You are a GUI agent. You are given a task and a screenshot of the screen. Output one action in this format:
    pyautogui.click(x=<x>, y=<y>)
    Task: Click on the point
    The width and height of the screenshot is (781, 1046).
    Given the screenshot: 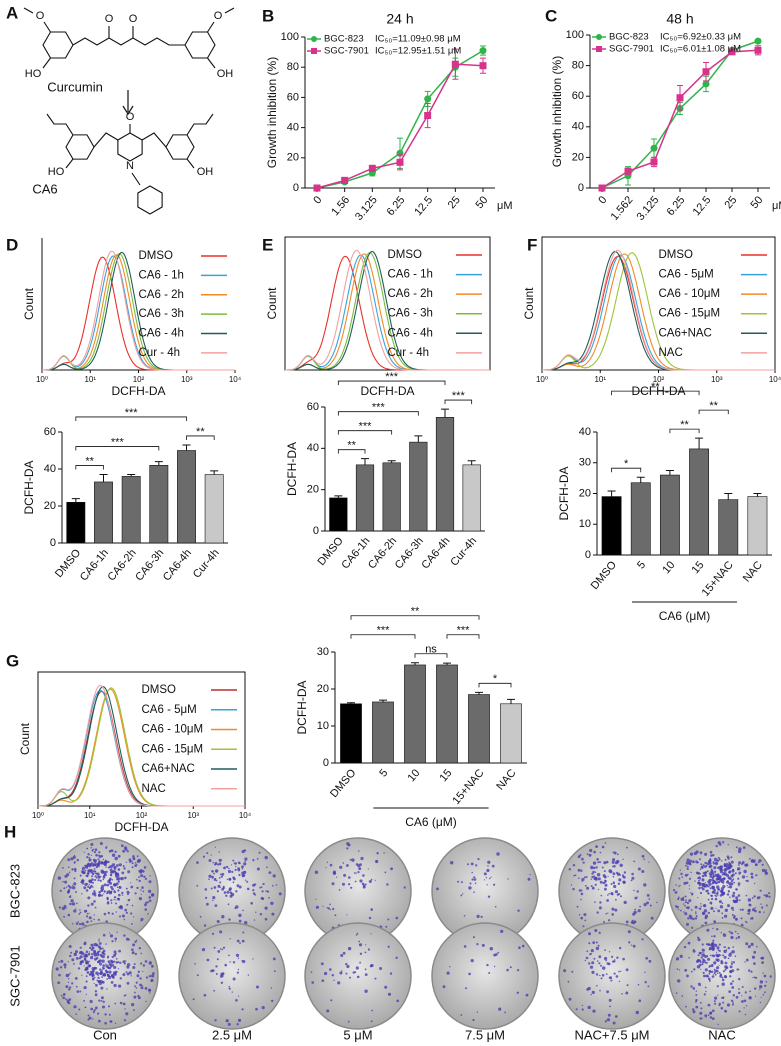 What is the action you would take?
    pyautogui.click(x=428, y=99)
    